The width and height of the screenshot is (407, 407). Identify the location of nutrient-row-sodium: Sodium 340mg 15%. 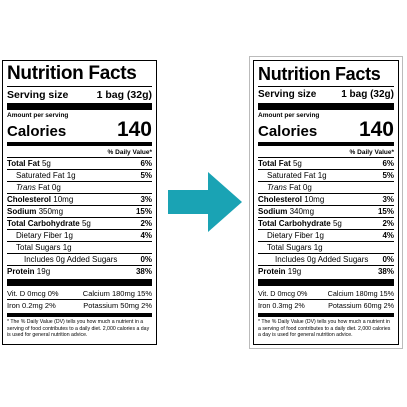
(326, 210).